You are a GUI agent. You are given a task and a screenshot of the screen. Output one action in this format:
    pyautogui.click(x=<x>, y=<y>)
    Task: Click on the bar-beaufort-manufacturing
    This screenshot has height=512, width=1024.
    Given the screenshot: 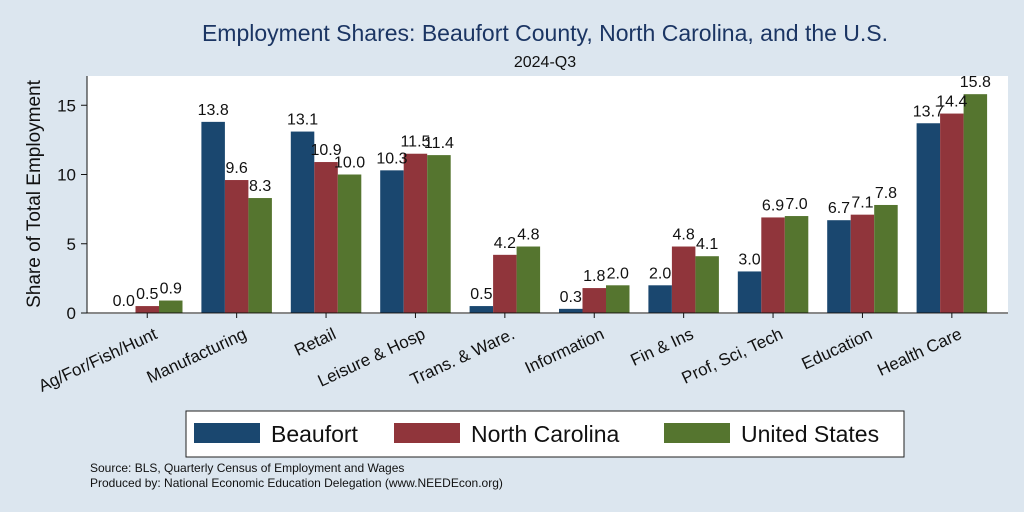 What is the action you would take?
    pyautogui.click(x=213, y=217)
    